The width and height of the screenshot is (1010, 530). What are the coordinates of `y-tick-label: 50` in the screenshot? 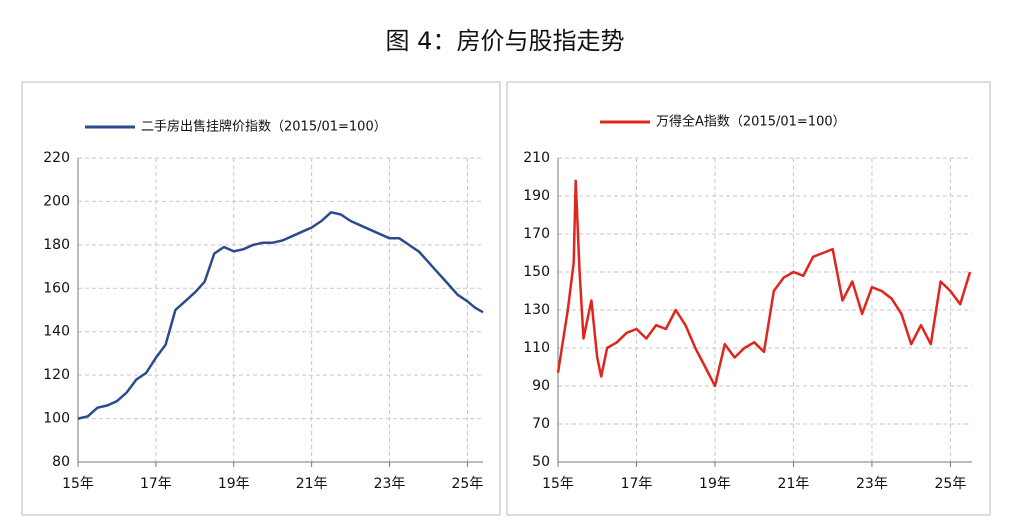 It's located at (541, 462).